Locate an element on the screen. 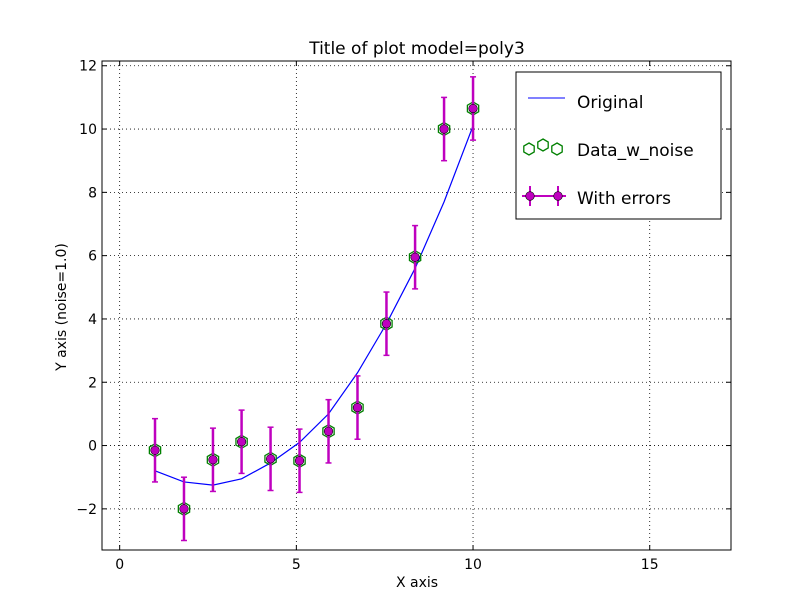 This screenshot has width=812, height=612. legend-box is located at coordinates (618, 145).